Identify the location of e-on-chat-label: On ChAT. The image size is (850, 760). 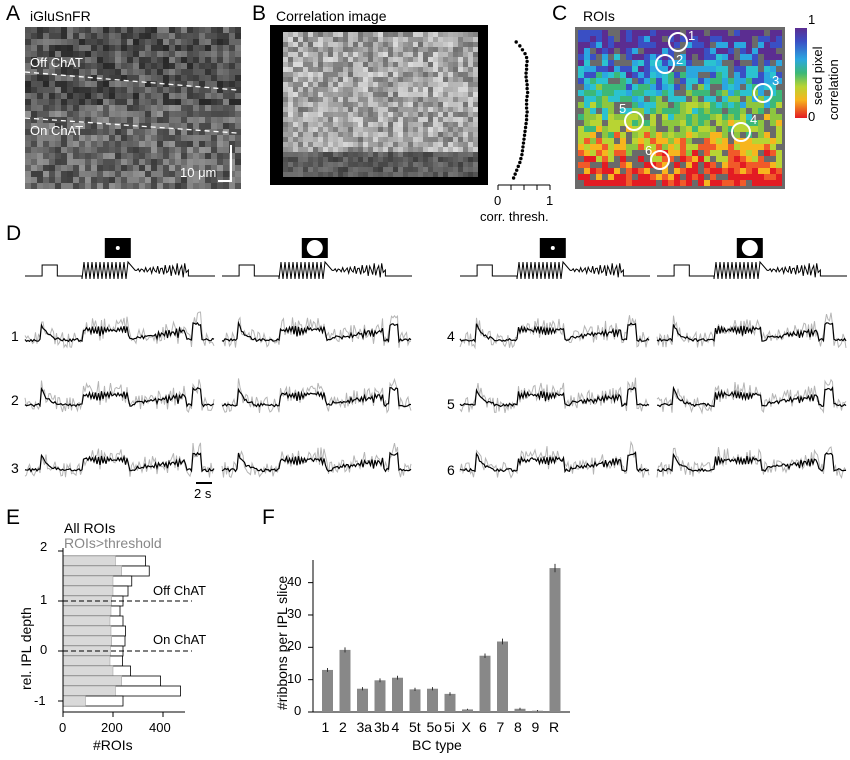
(180, 639).